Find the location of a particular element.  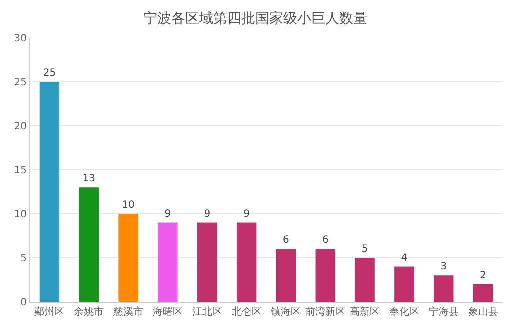

x-tick-label: 宁海县 is located at coordinates (443, 312).